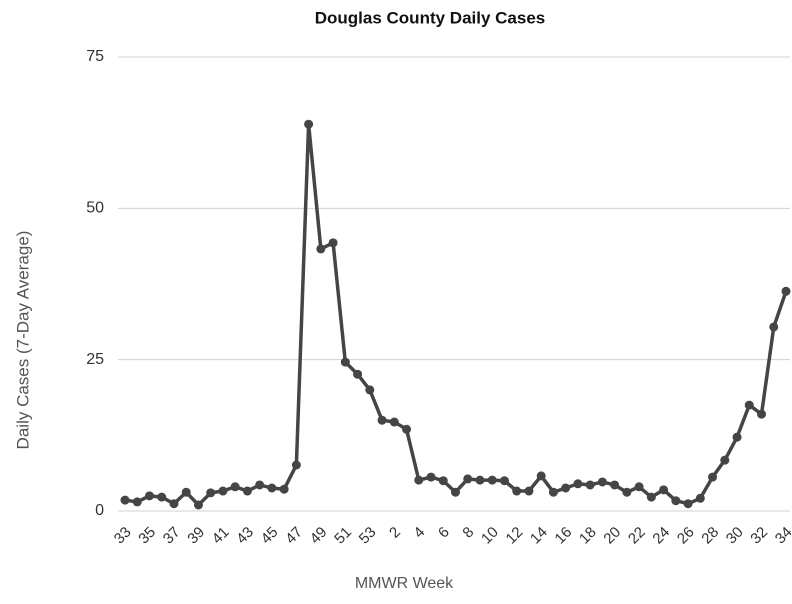 This screenshot has height=604, width=792. Describe the element at coordinates (515, 536) in the screenshot. I see `x-tick-label: 12` at that location.